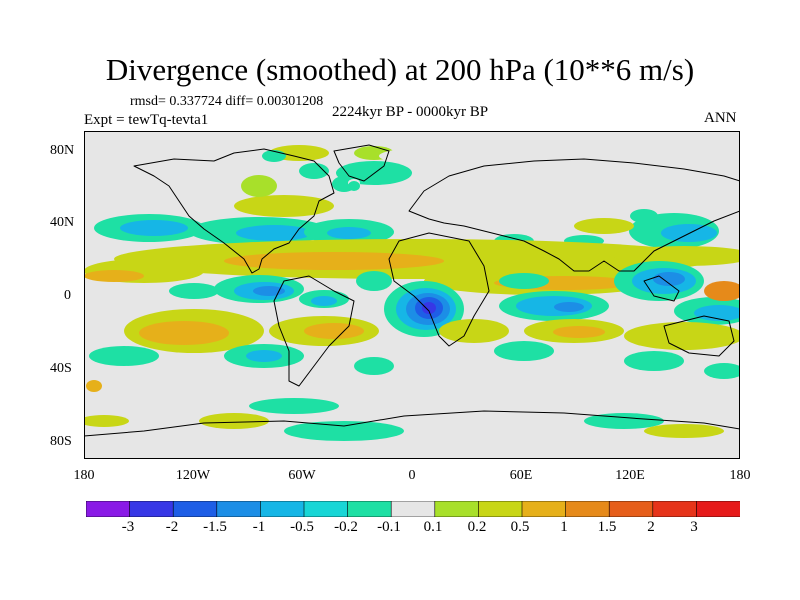  Describe the element at coordinates (630, 475) in the screenshot. I see `lon-label-120e: 120E` at that location.